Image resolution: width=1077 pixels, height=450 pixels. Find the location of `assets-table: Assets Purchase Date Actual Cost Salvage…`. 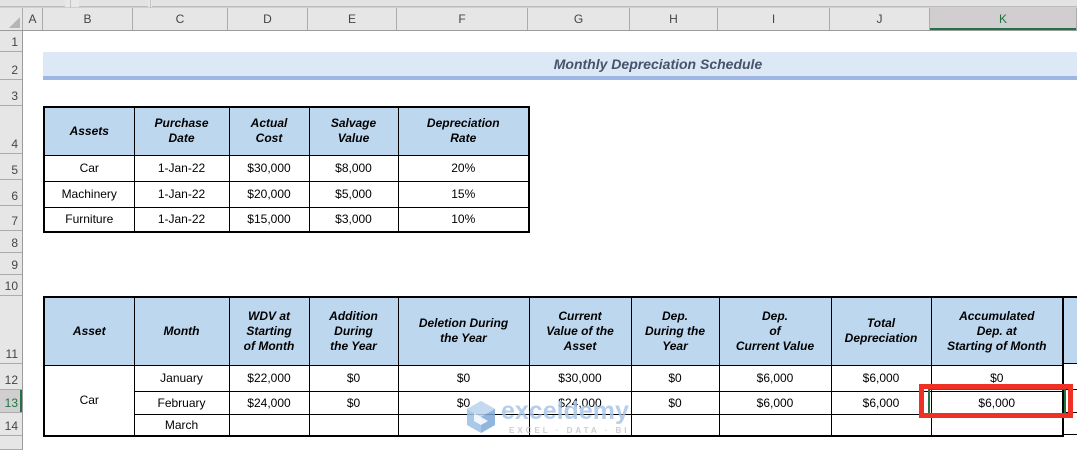

assets-table: Assets Purchase Date Actual Cost Salvage… is located at coordinates (286, 169).